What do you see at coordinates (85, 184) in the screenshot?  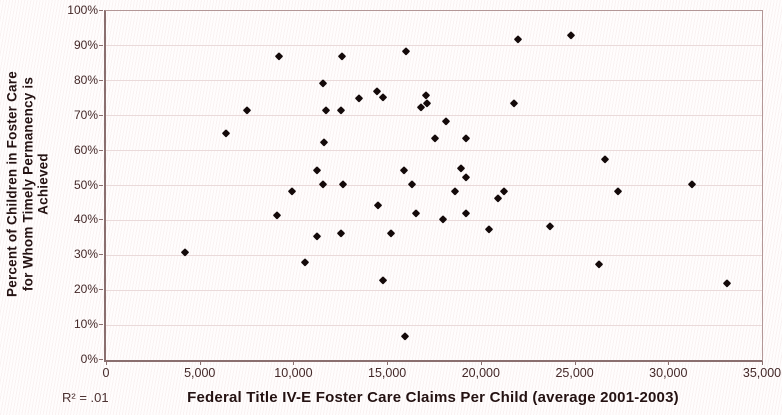 I see `y-tick-label: 50%` at bounding box center [85, 184].